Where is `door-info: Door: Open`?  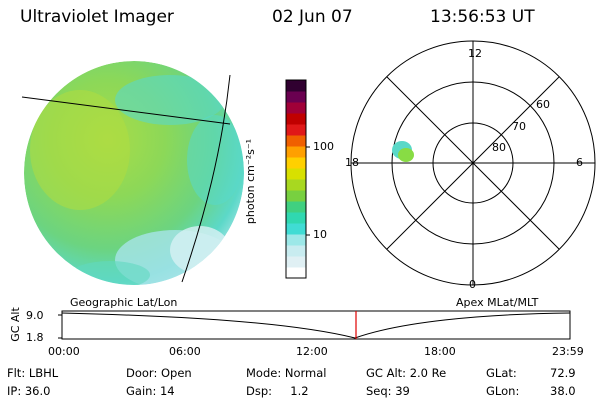
door-info: Door: Open is located at coordinates (159, 373).